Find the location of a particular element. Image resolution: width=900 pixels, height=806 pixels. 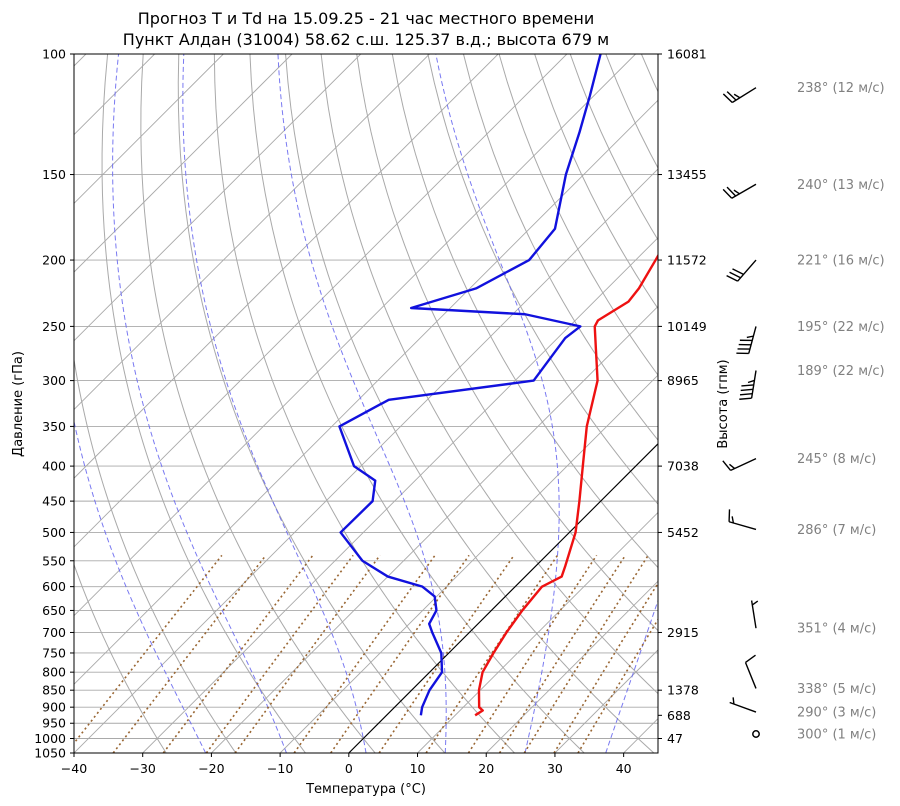

x-tick-label: 10 is located at coordinates (418, 768).